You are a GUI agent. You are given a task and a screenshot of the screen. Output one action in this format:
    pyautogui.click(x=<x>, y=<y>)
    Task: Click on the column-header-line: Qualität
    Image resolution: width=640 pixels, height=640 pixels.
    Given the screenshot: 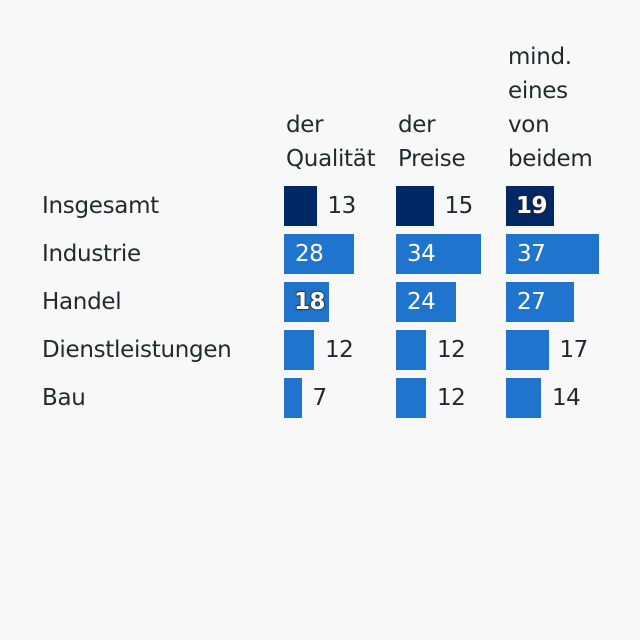 What is the action you would take?
    pyautogui.click(x=331, y=159)
    